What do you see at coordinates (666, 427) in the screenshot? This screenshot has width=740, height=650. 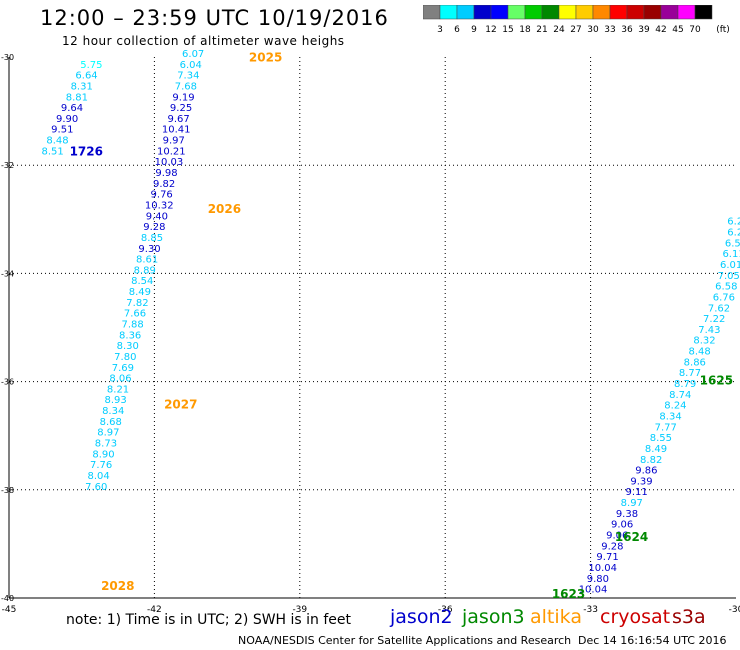 I see `wave-height-value: 7.77` at bounding box center [666, 427].